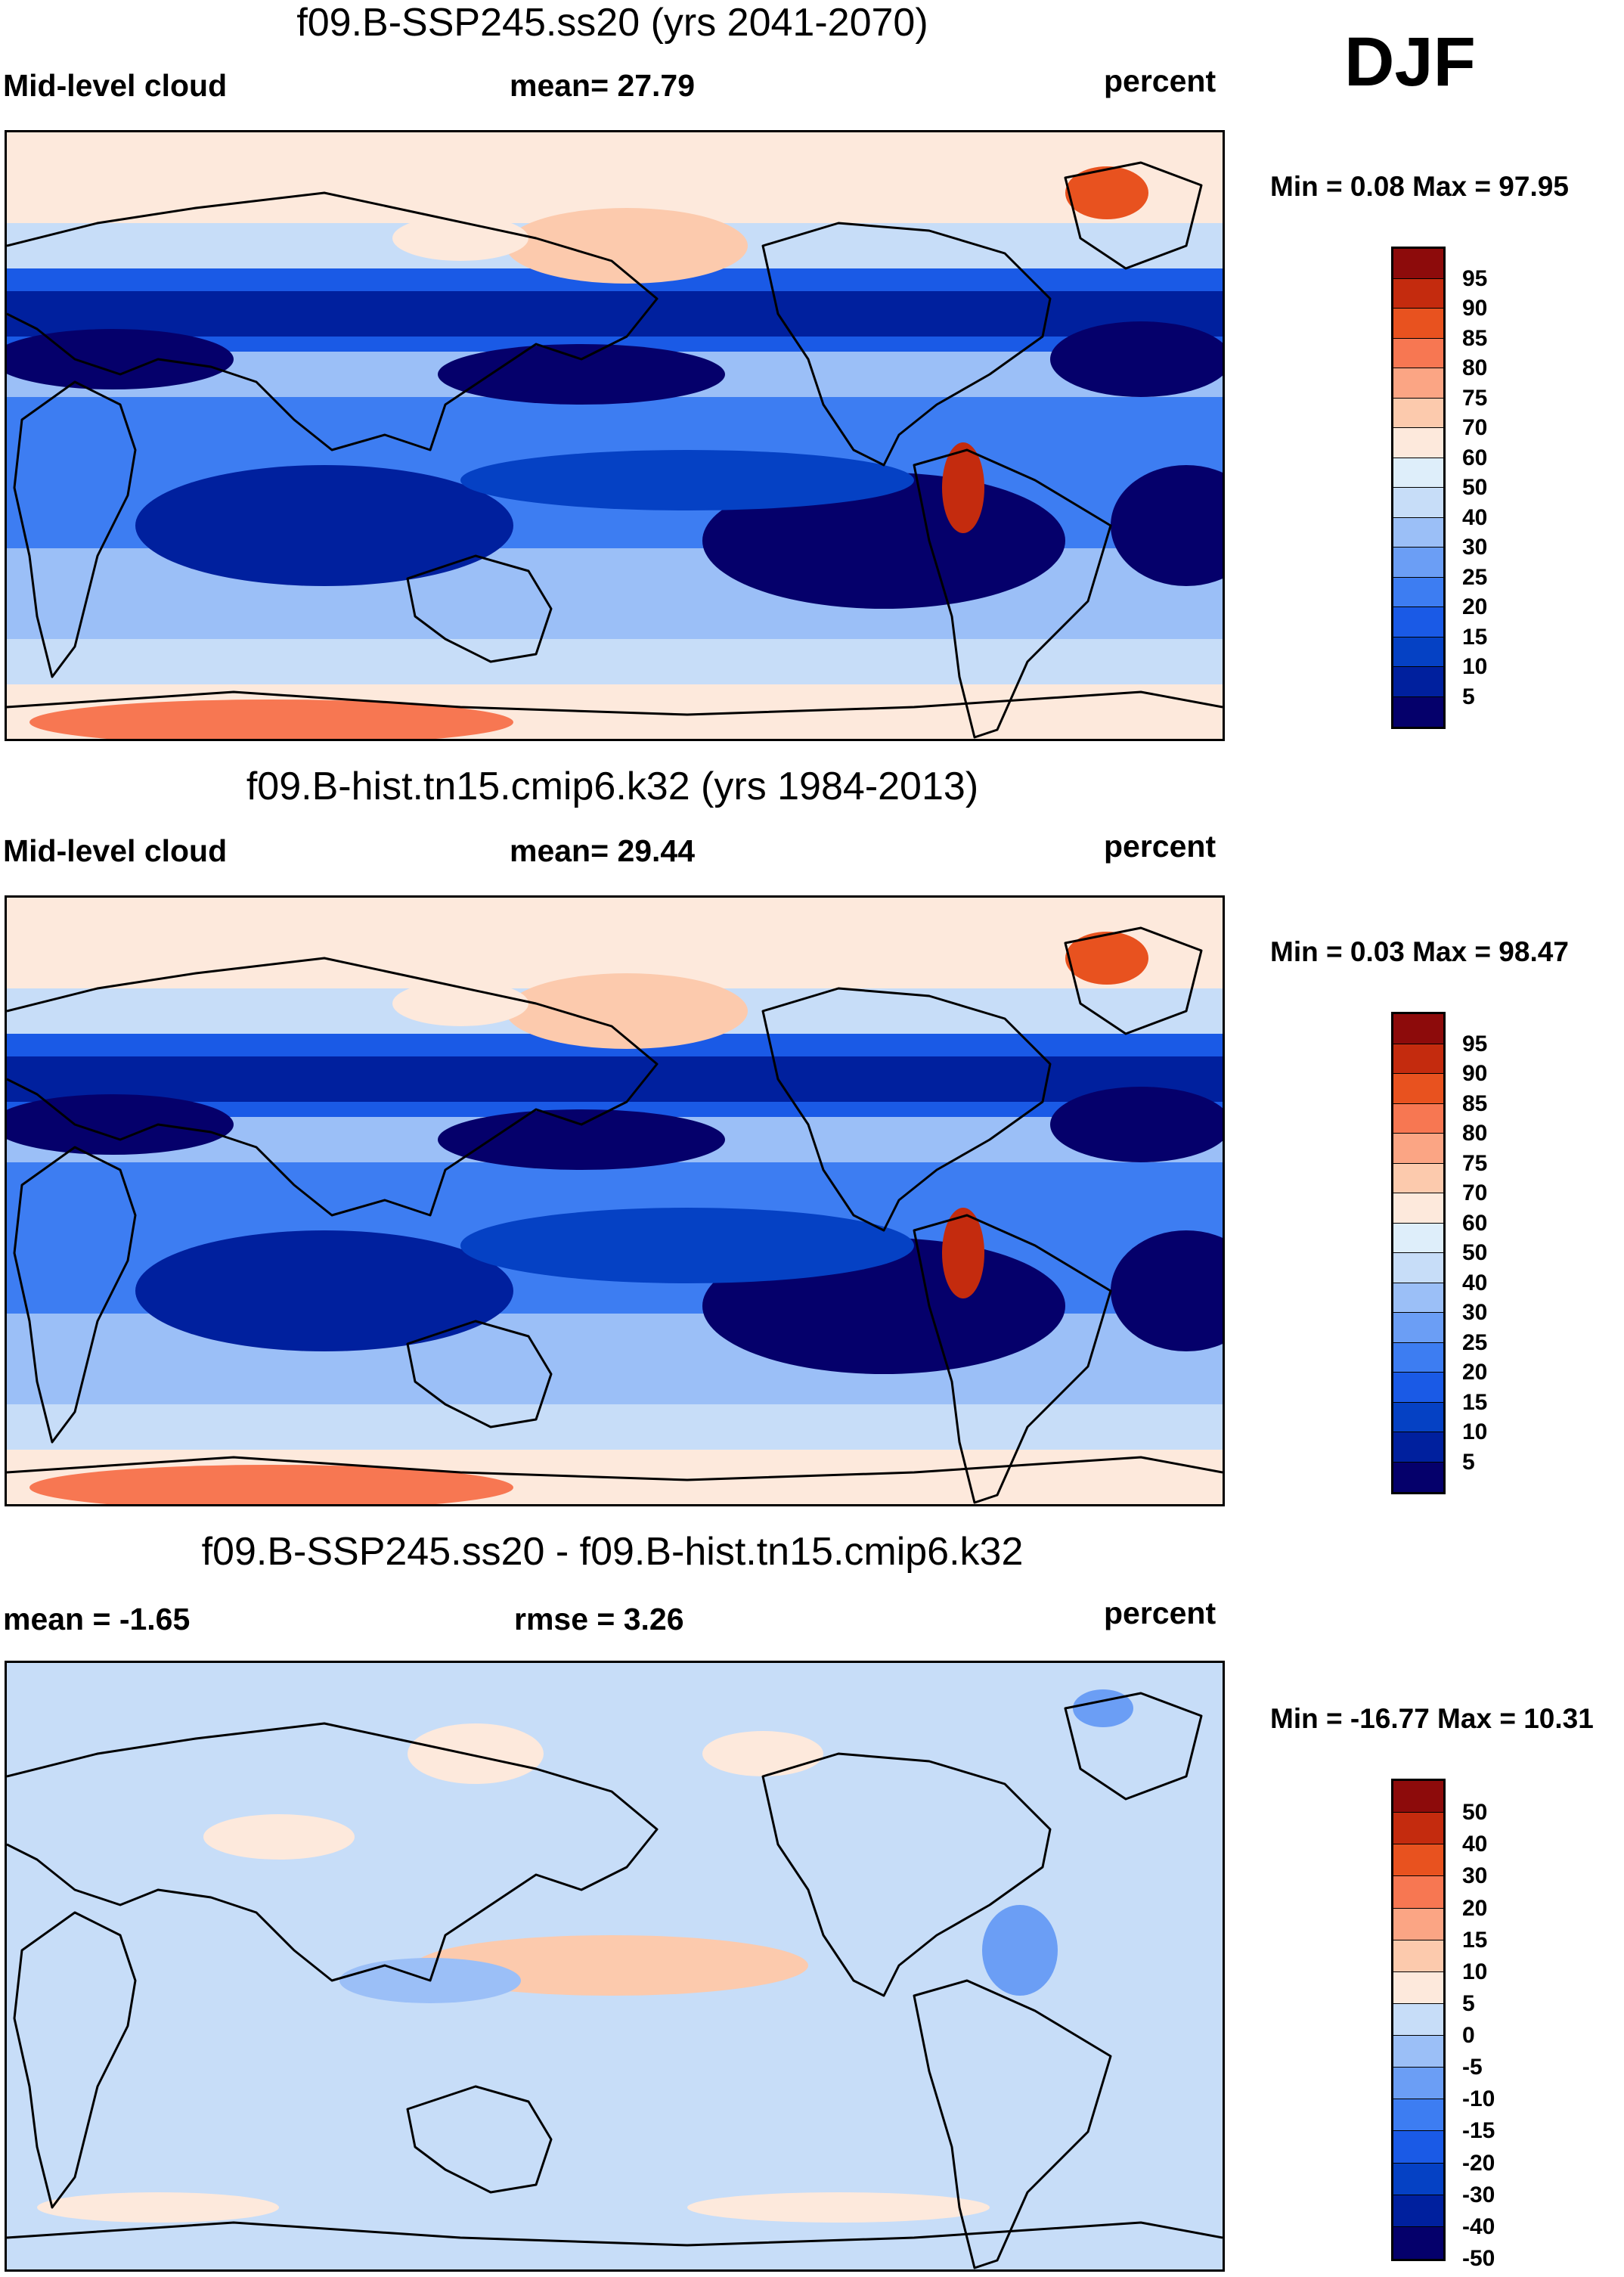 The width and height of the screenshot is (1624, 2277). I want to click on colorbar-tick-label: -15, so click(1478, 2131).